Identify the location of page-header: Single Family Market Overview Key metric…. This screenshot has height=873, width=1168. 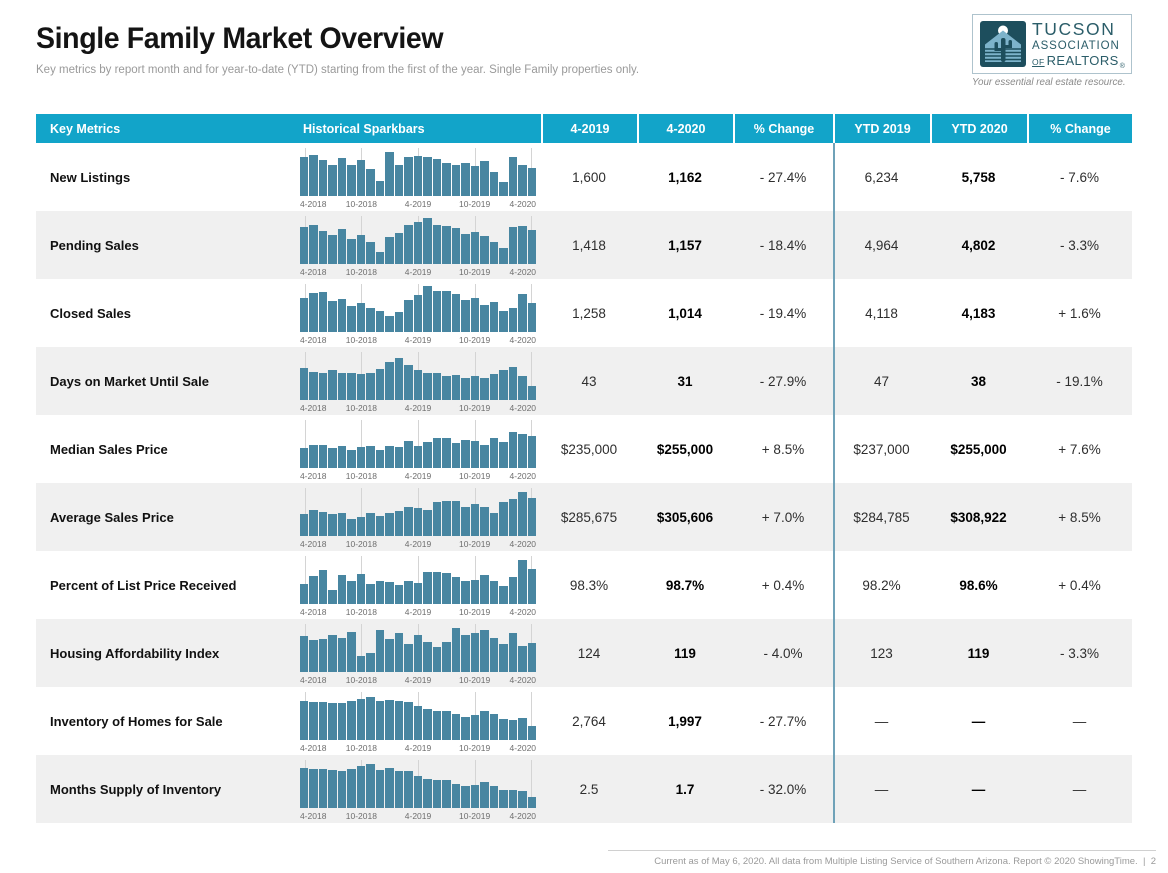
(584, 49).